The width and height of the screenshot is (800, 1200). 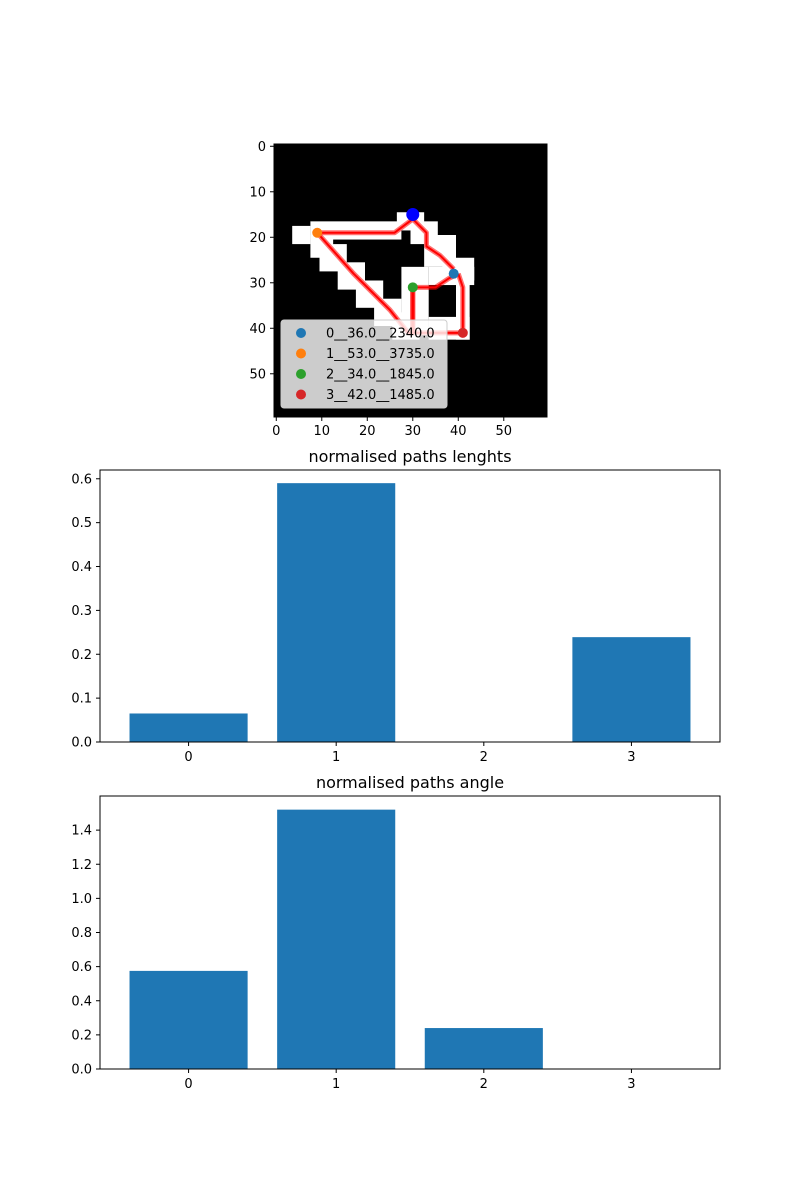 I want to click on y-tick-label: 0.5, so click(x=81, y=523).